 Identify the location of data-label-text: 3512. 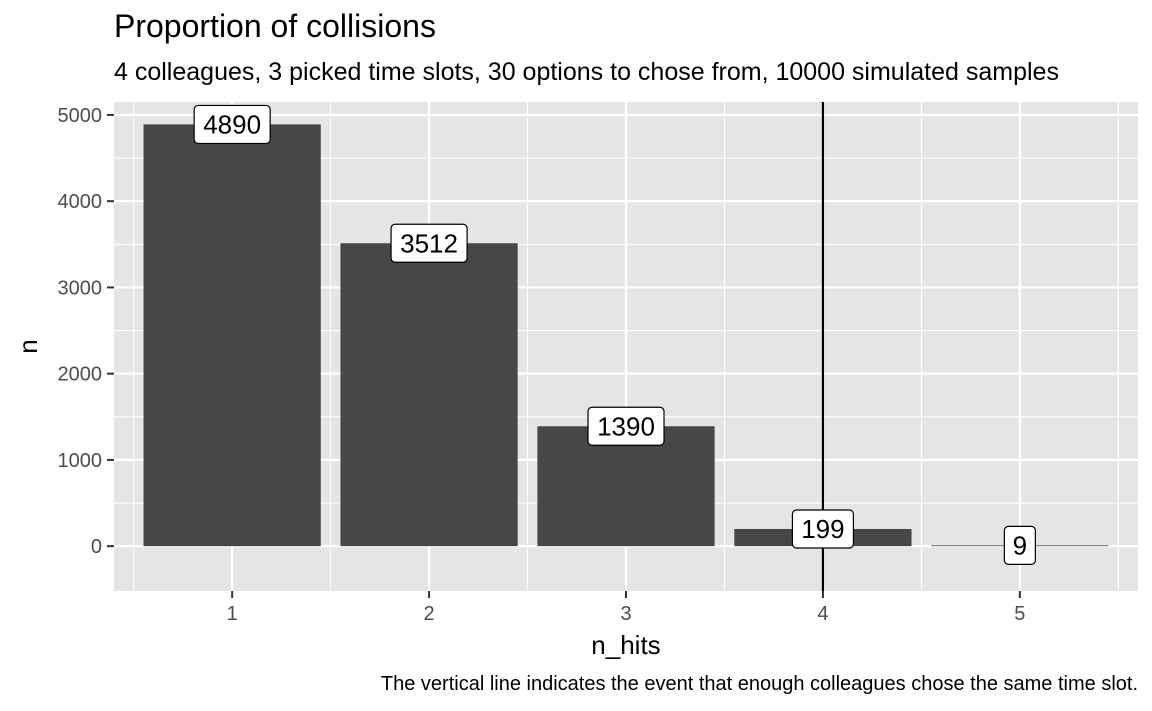
(429, 243).